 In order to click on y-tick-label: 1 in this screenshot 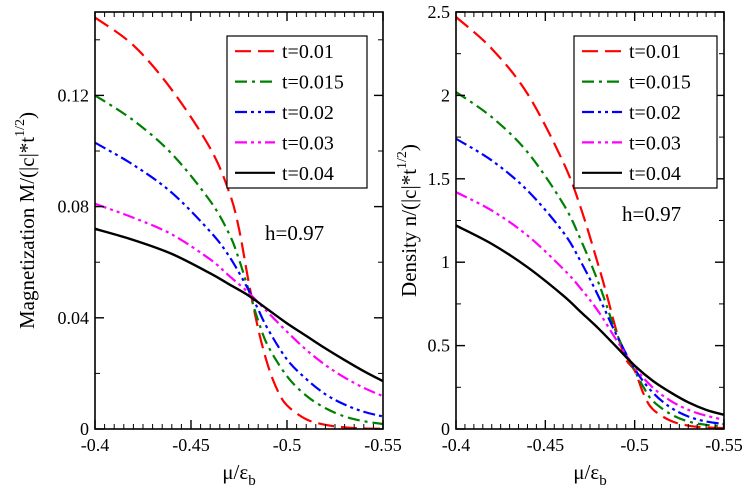, I will do `click(445, 262)`.